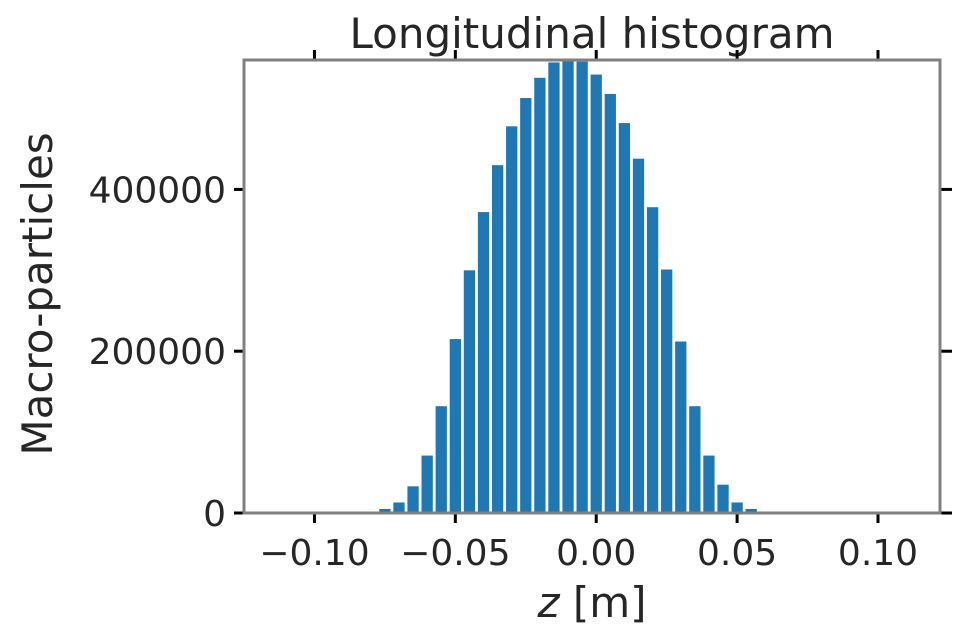 This screenshot has height=641, width=962. What do you see at coordinates (157, 352) in the screenshot?
I see `y-tick-label: 200000` at bounding box center [157, 352].